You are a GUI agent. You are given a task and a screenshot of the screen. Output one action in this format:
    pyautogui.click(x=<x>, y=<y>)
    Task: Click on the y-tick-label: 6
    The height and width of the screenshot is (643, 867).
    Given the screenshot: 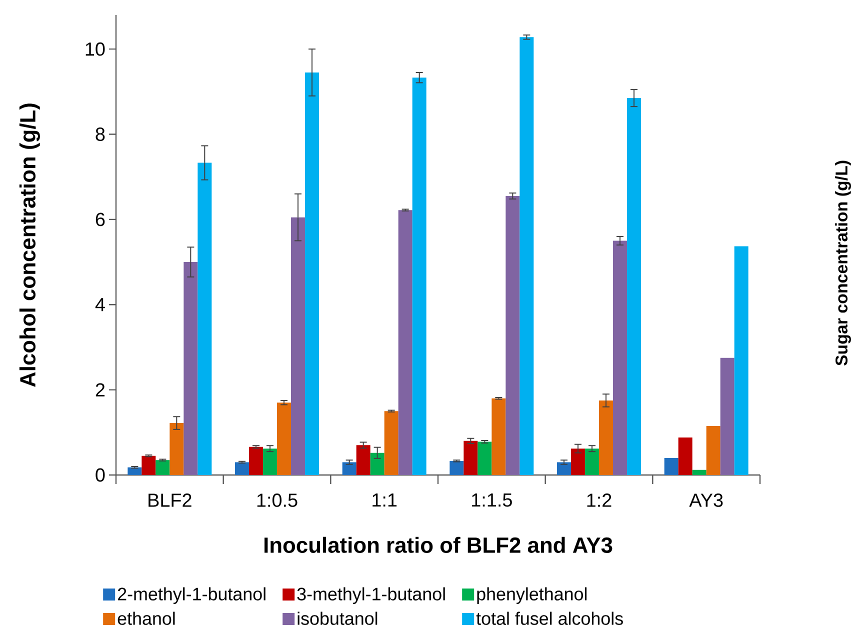 What is the action you would take?
    pyautogui.click(x=100, y=219)
    